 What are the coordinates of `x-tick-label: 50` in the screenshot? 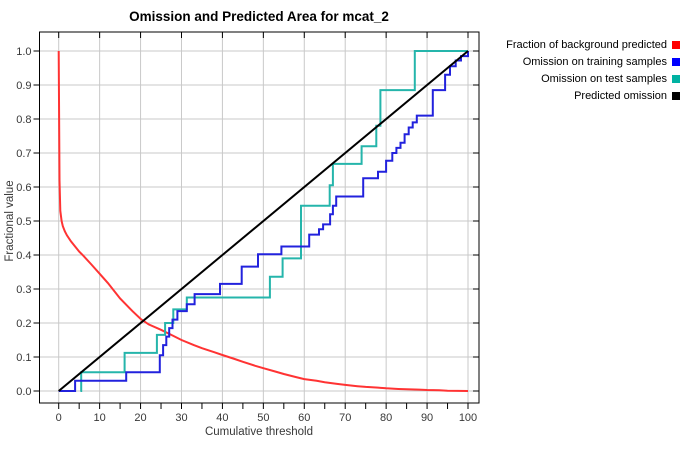 It's located at (263, 418).